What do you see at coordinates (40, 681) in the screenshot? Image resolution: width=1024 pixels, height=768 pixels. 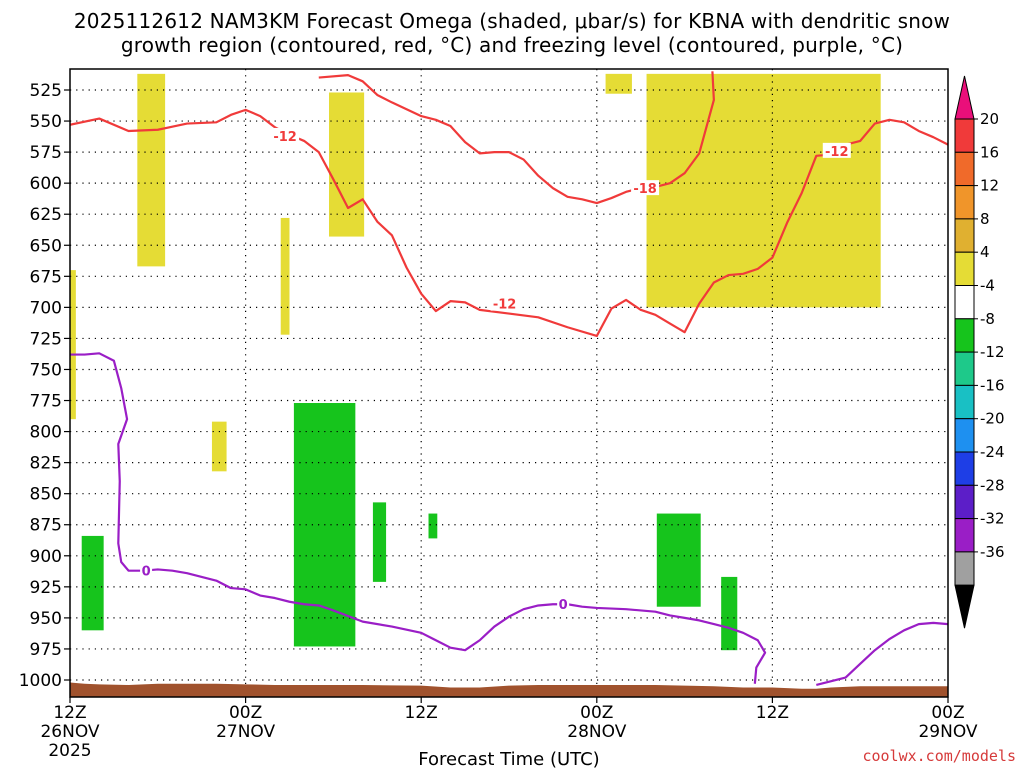 I see `y-tick-label-1000: 1000` at bounding box center [40, 681].